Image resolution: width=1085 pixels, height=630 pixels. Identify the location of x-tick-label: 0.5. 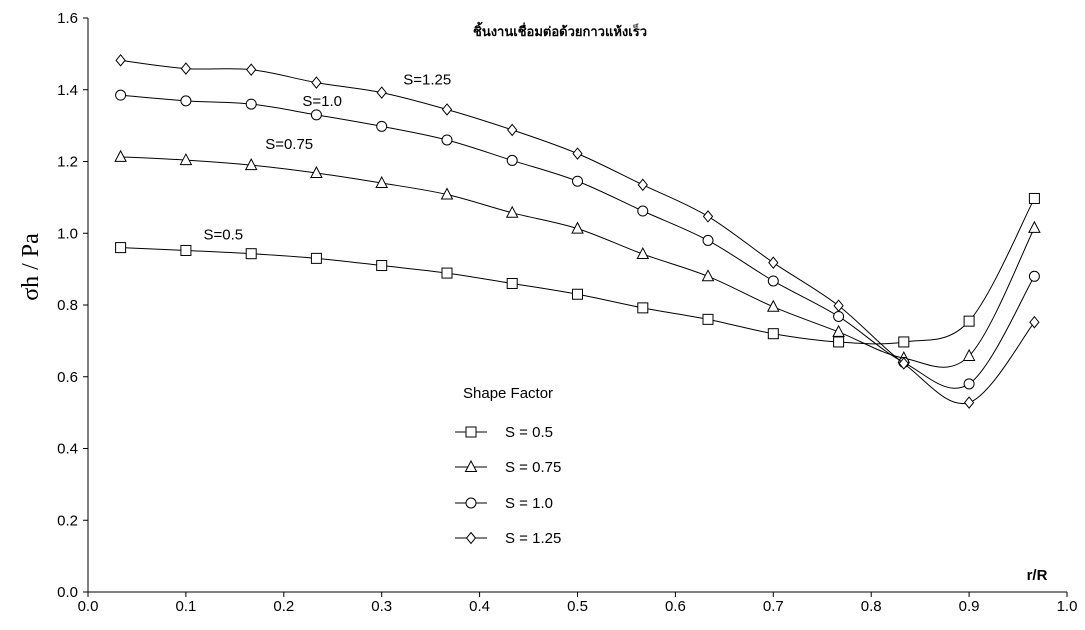
(577, 606).